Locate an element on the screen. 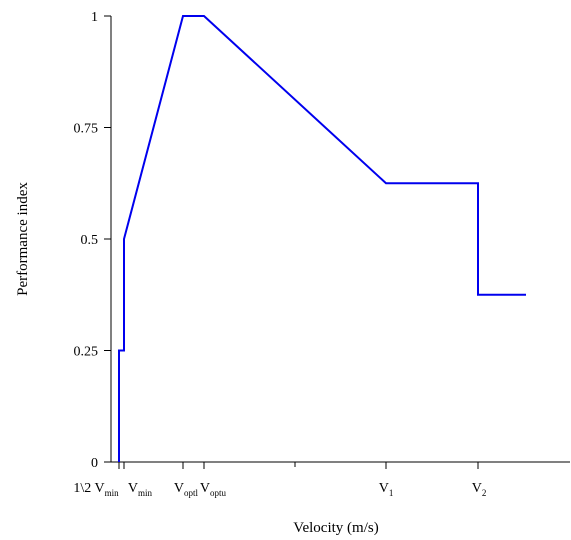  x-tick-label: Voptu is located at coordinates (213, 489).